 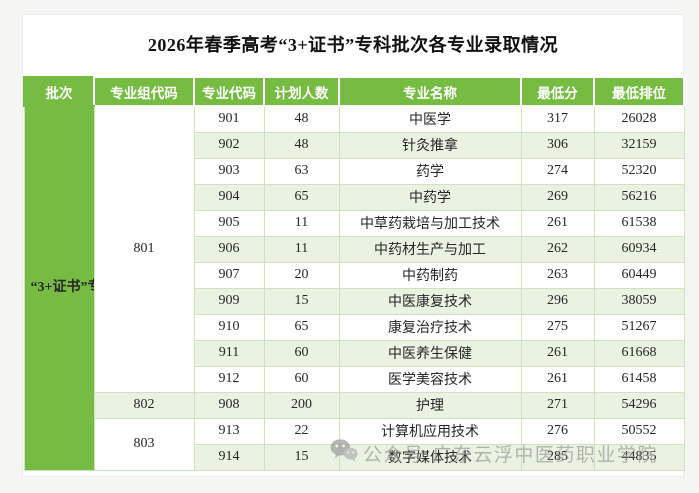 What do you see at coordinates (639, 145) in the screenshot?
I see `min-rank-cell: 32159` at bounding box center [639, 145].